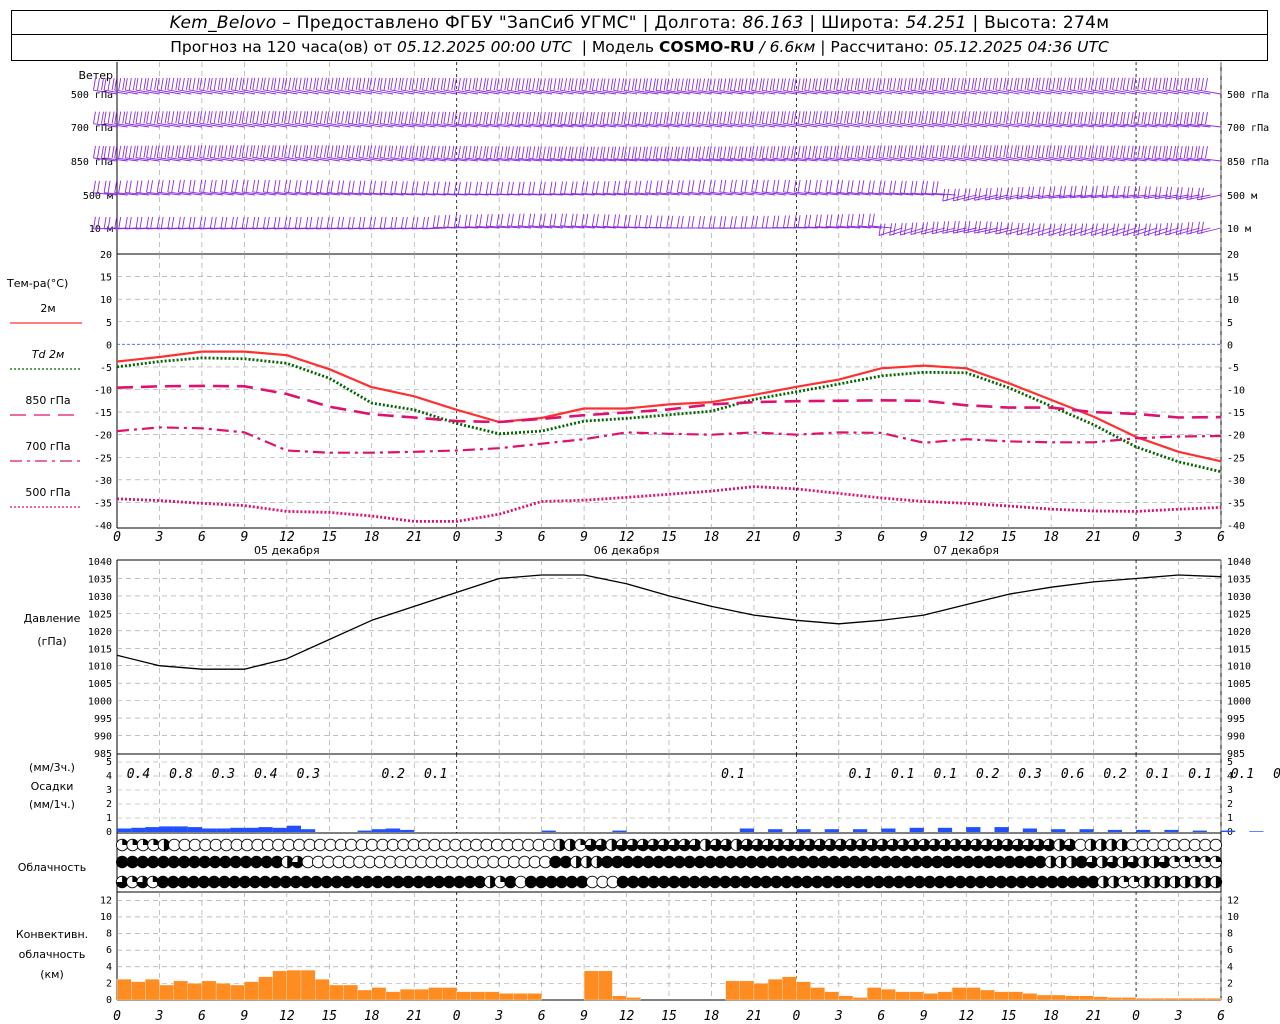  Describe the element at coordinates (936, 23) in the screenshot. I see `lat-value: 54.251` at that location.